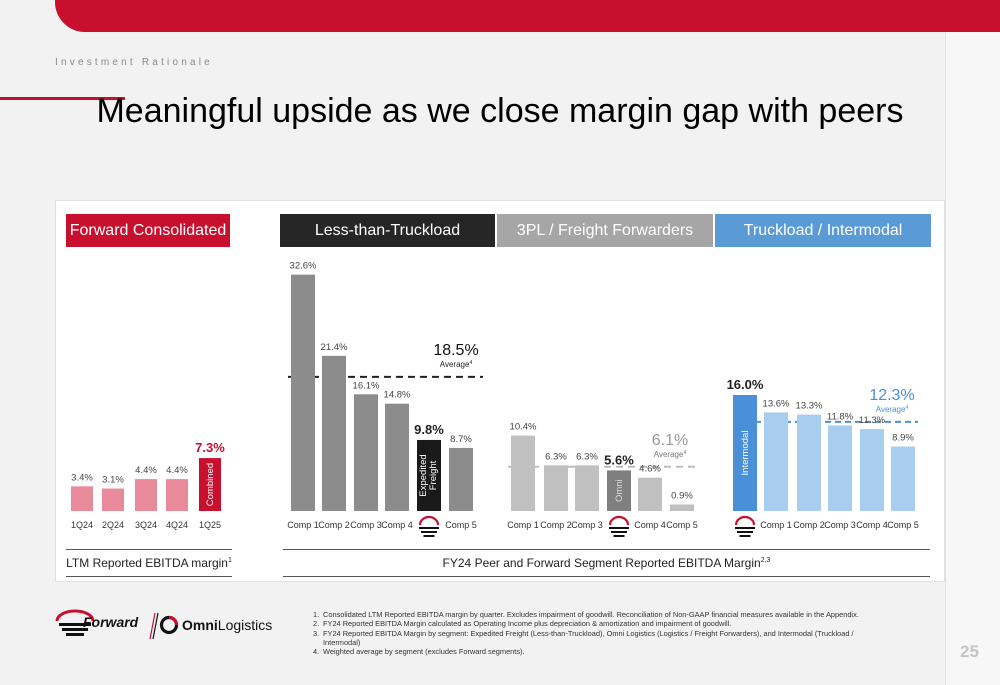 This screenshot has width=1000, height=685. Describe the element at coordinates (397, 395) in the screenshot. I see `data-label: 14.8%` at that location.